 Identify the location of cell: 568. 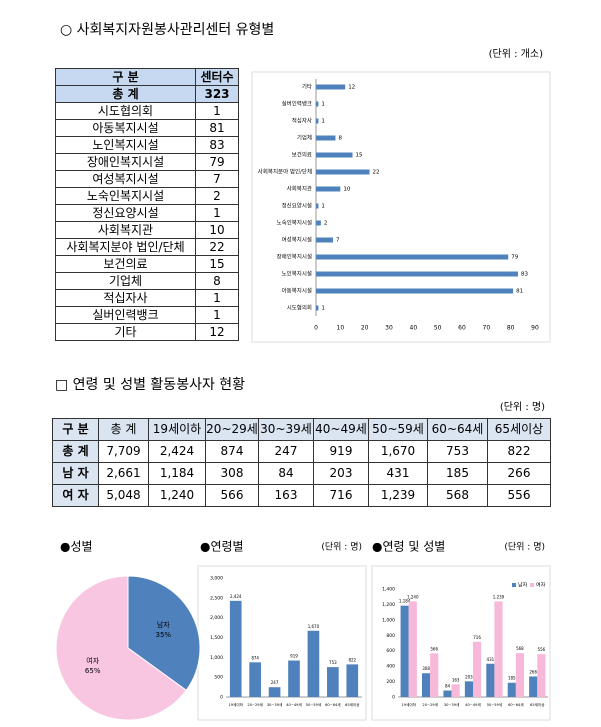
(457, 495).